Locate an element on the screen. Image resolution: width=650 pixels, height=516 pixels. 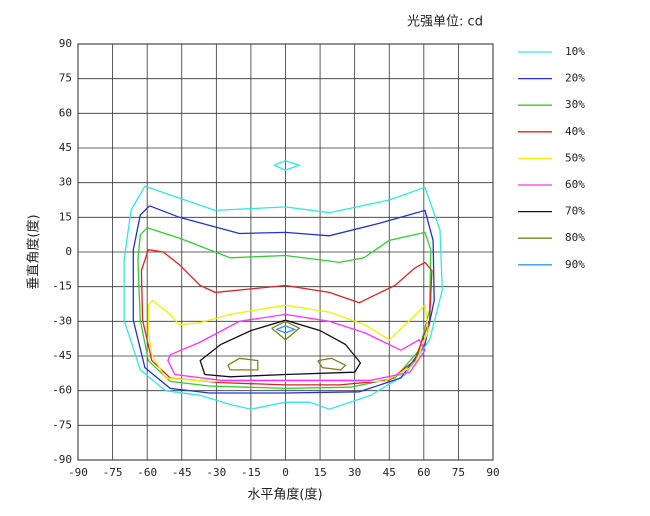
y-tick-label: -75 is located at coordinates (62, 424).